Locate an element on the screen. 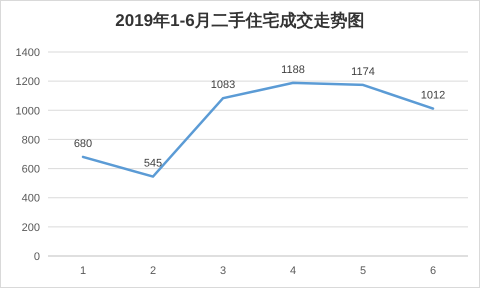  data-label: 1174 is located at coordinates (363, 72).